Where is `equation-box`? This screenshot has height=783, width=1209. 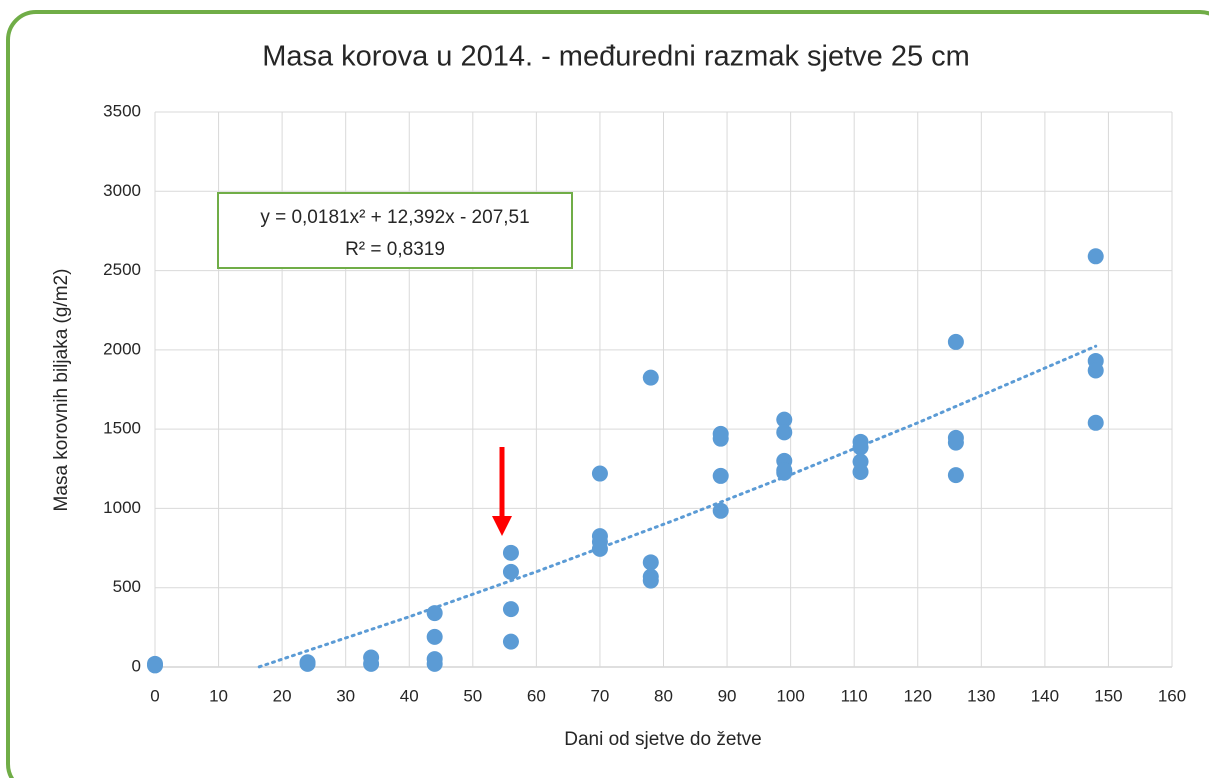 equation-box is located at coordinates (395, 230).